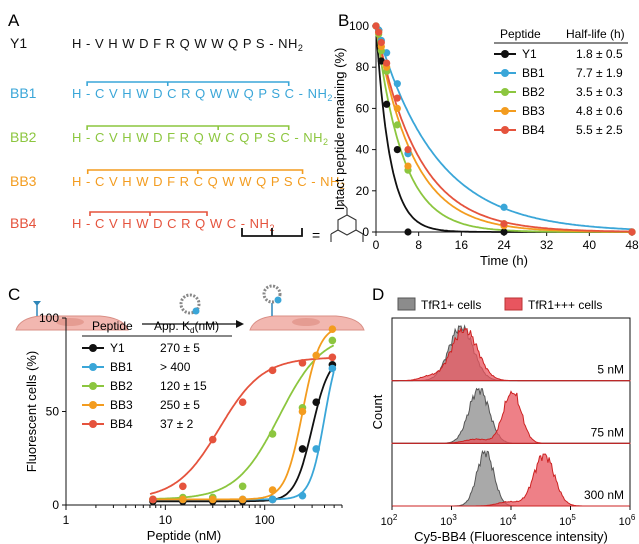  What do you see at coordinates (363, 191) in the screenshot?
I see `y-tick-label: 20` at bounding box center [363, 191].